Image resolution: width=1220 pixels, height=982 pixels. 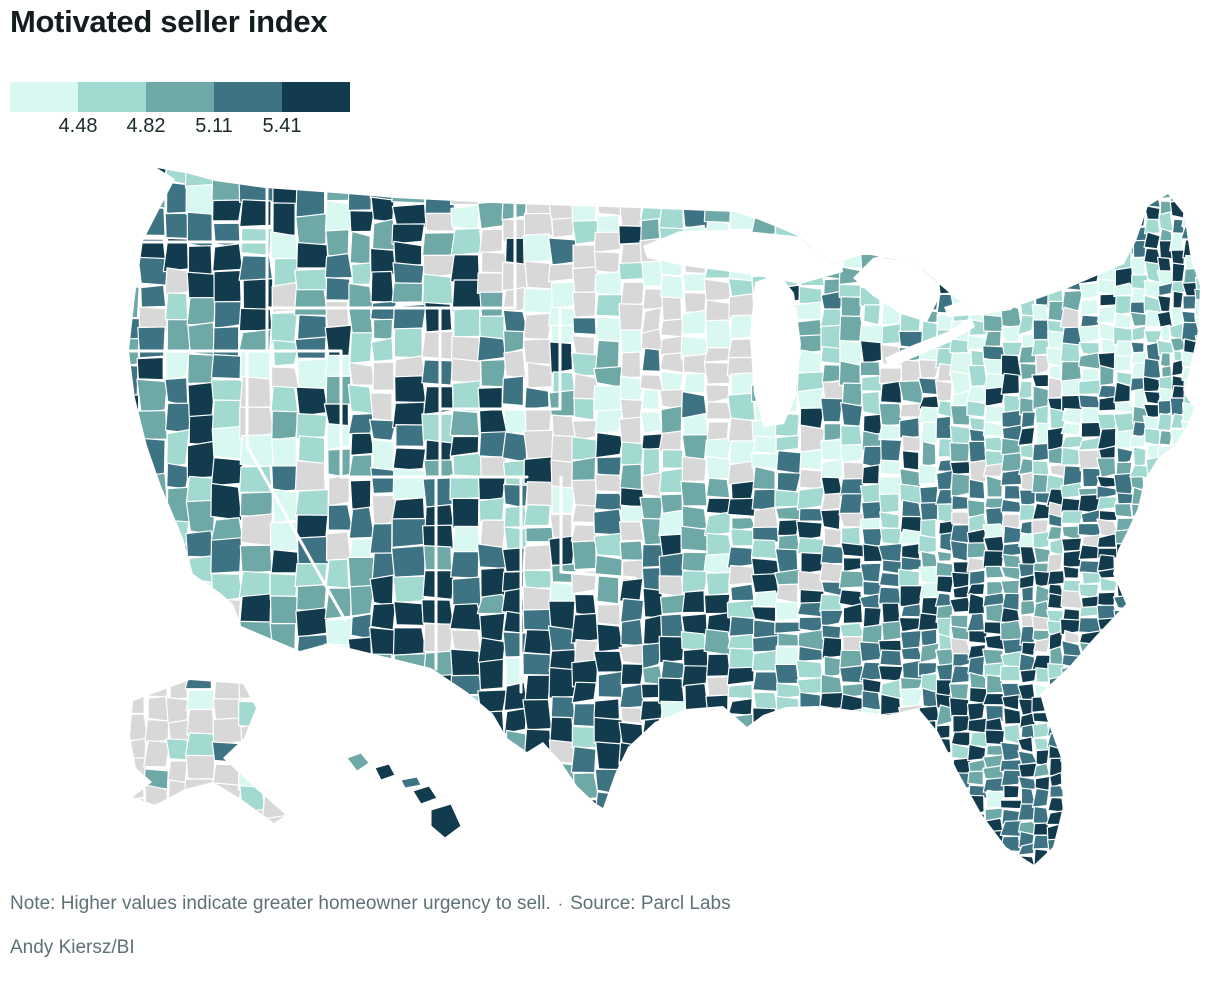 I want to click on alaska-inset, so click(x=208, y=751).